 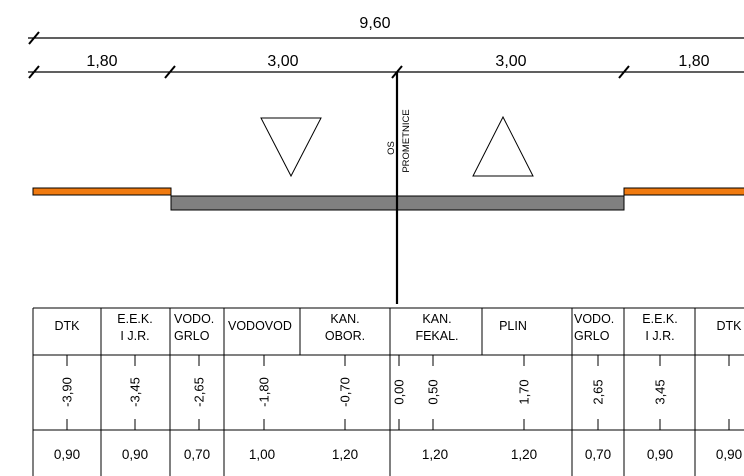 I want to click on column-header-7-line-1: KAN., so click(x=436, y=319).